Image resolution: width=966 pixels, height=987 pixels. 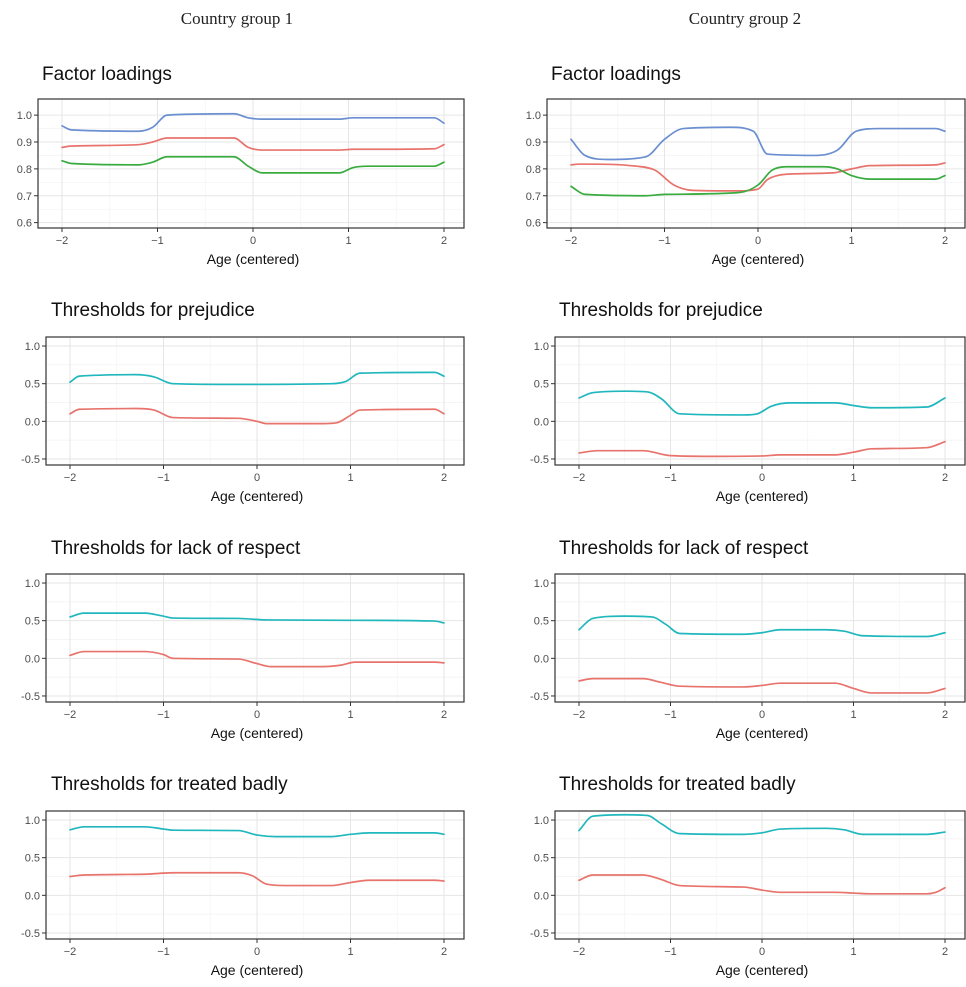 I want to click on y-tick-label: 0.9, so click(x=533, y=143).